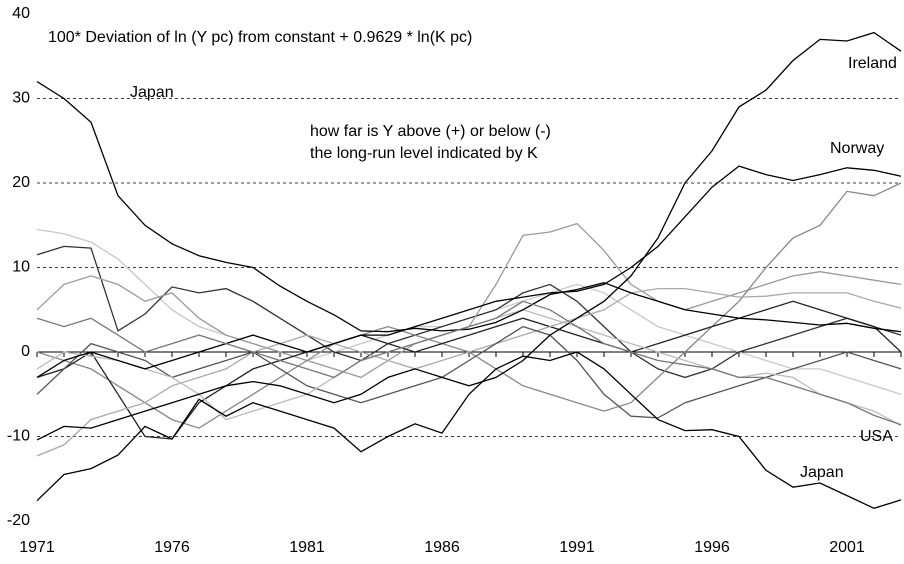 The width and height of the screenshot is (904, 564). What do you see at coordinates (21, 267) in the screenshot?
I see `y-tick-label: 10` at bounding box center [21, 267].